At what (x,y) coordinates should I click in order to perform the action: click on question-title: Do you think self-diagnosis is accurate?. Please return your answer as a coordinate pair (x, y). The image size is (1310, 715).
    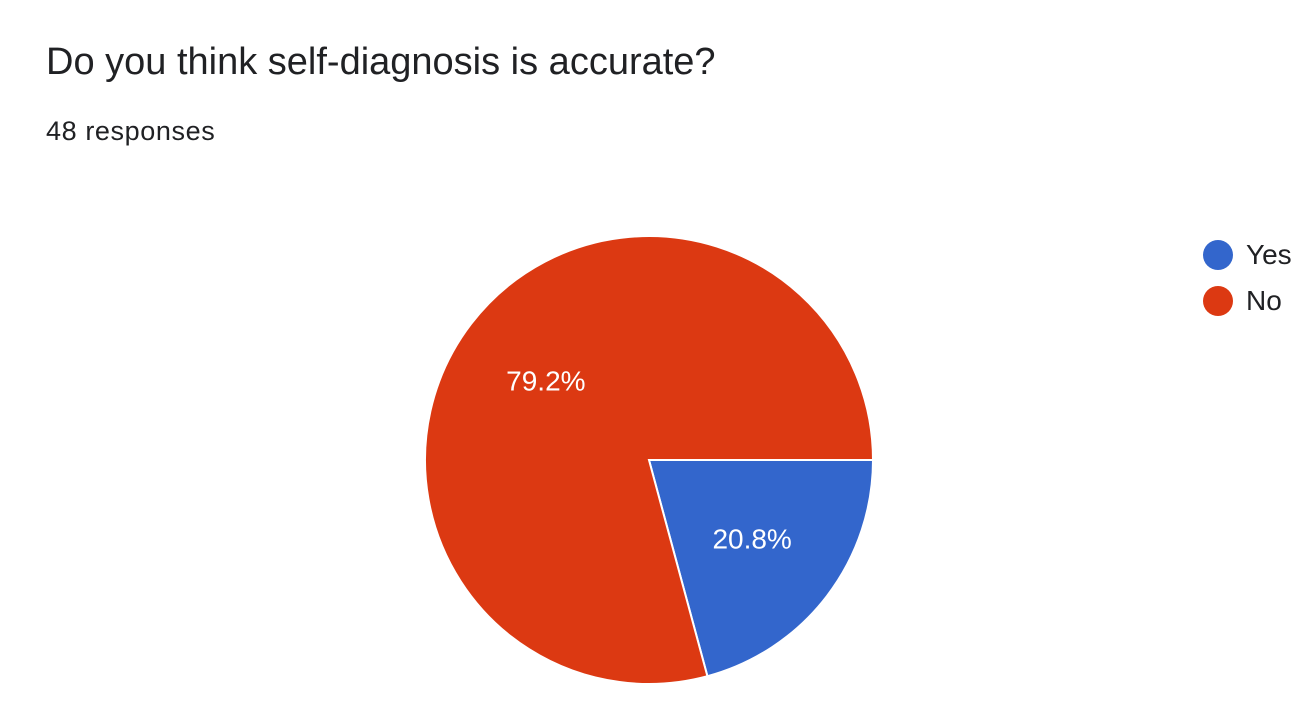
    Looking at the image, I should click on (381, 62).